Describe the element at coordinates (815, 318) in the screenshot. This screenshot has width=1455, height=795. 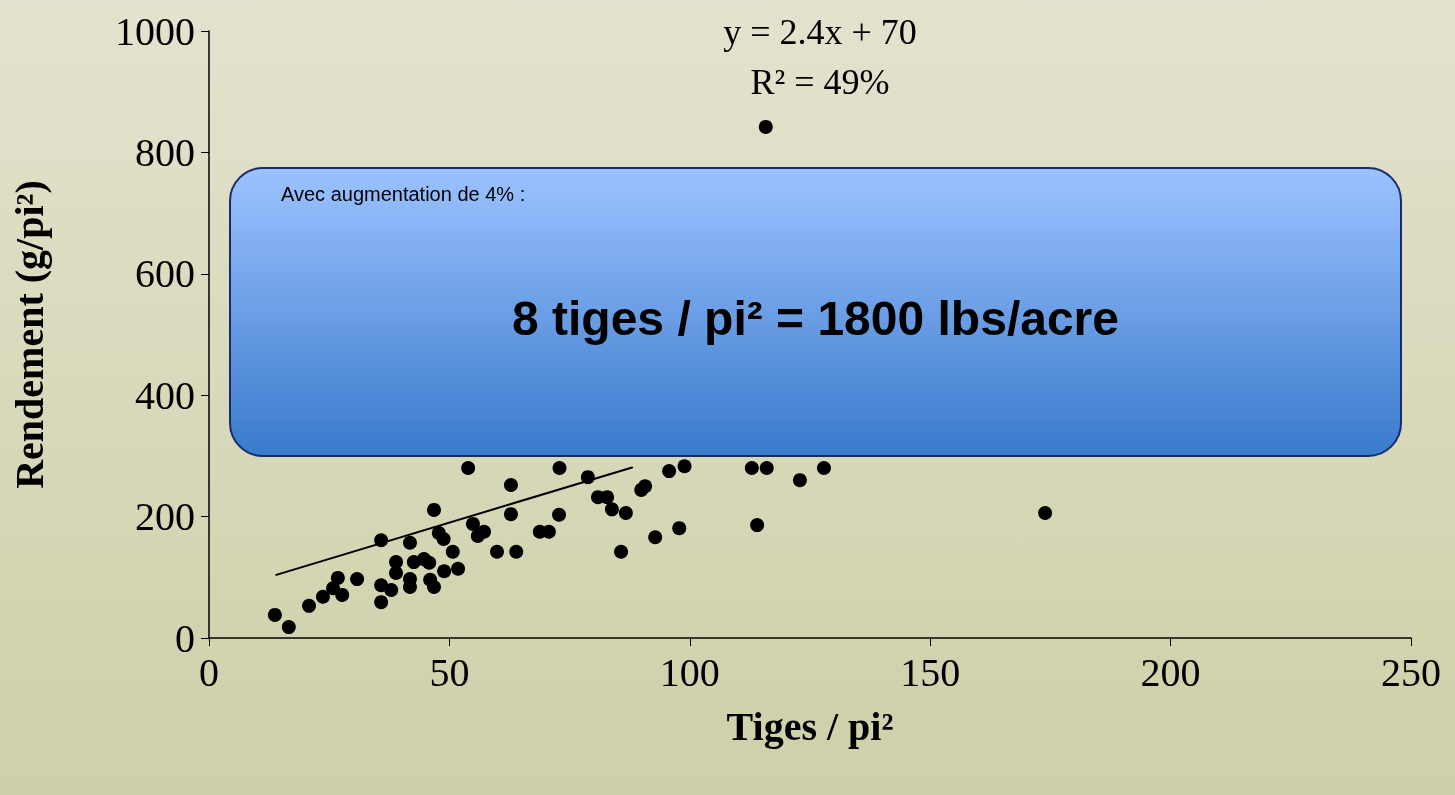
I see `annotation: 8 tiges / pi² = 1800 lbs/acre` at that location.